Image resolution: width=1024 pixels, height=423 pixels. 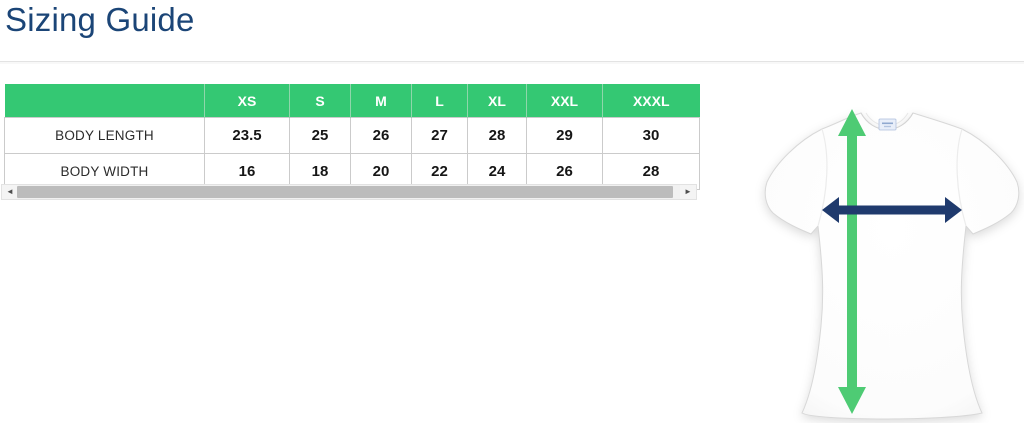 What do you see at coordinates (104, 135) in the screenshot?
I see `row-label: BODY LENGTH` at bounding box center [104, 135].